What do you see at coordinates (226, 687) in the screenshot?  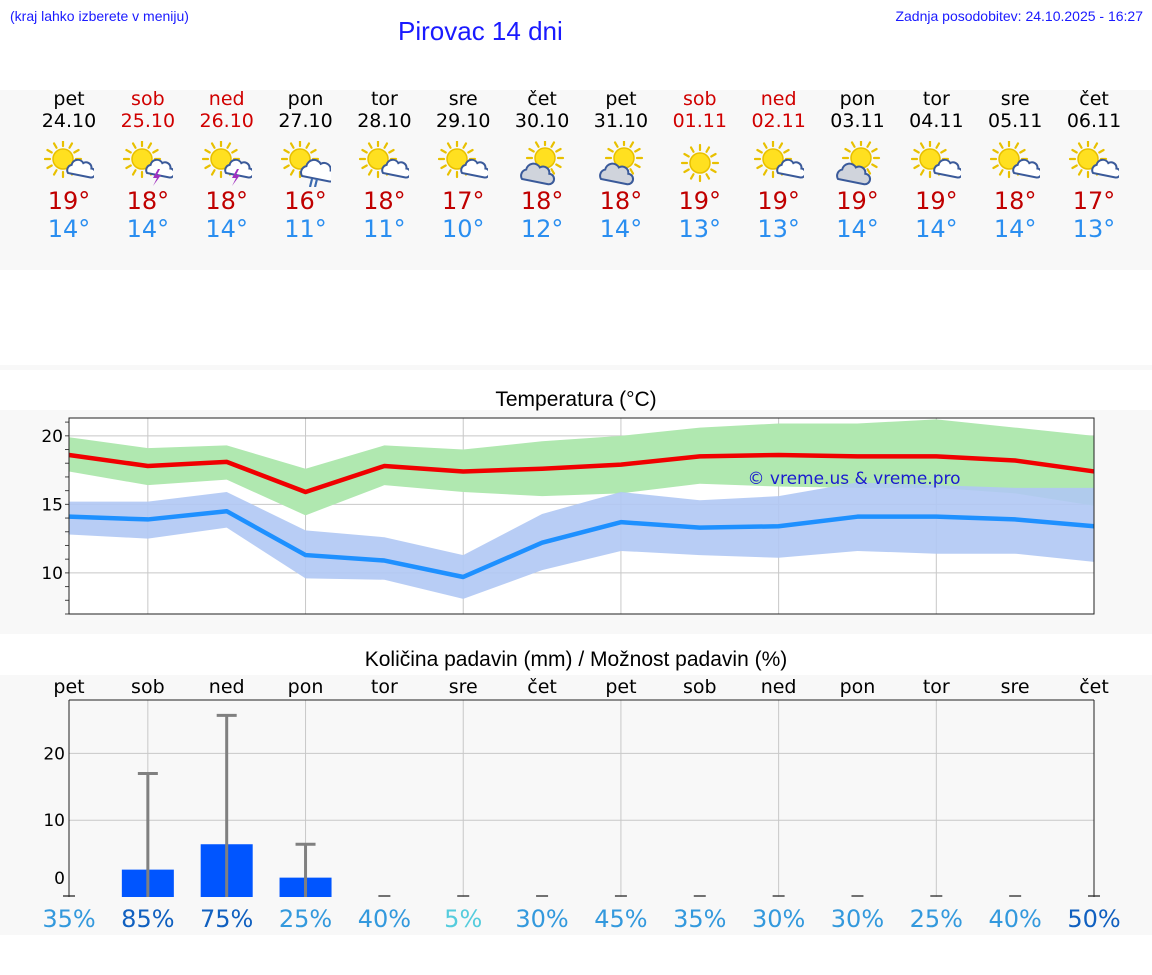 I see `precip-day-label: ned` at bounding box center [226, 687].